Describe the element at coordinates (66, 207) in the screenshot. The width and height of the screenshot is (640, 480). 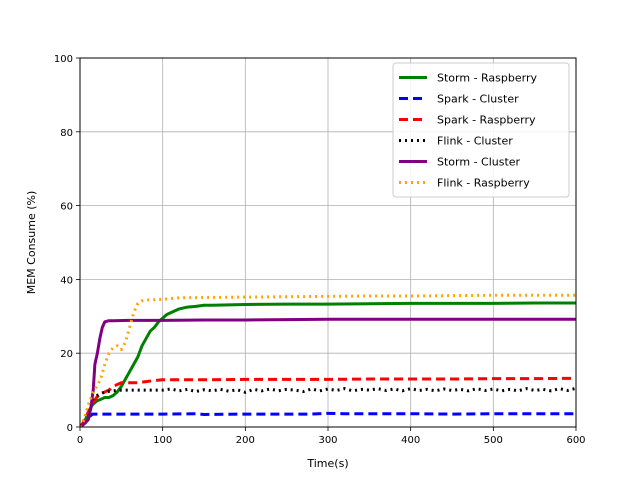
I see `y-tick-label: 60` at that location.